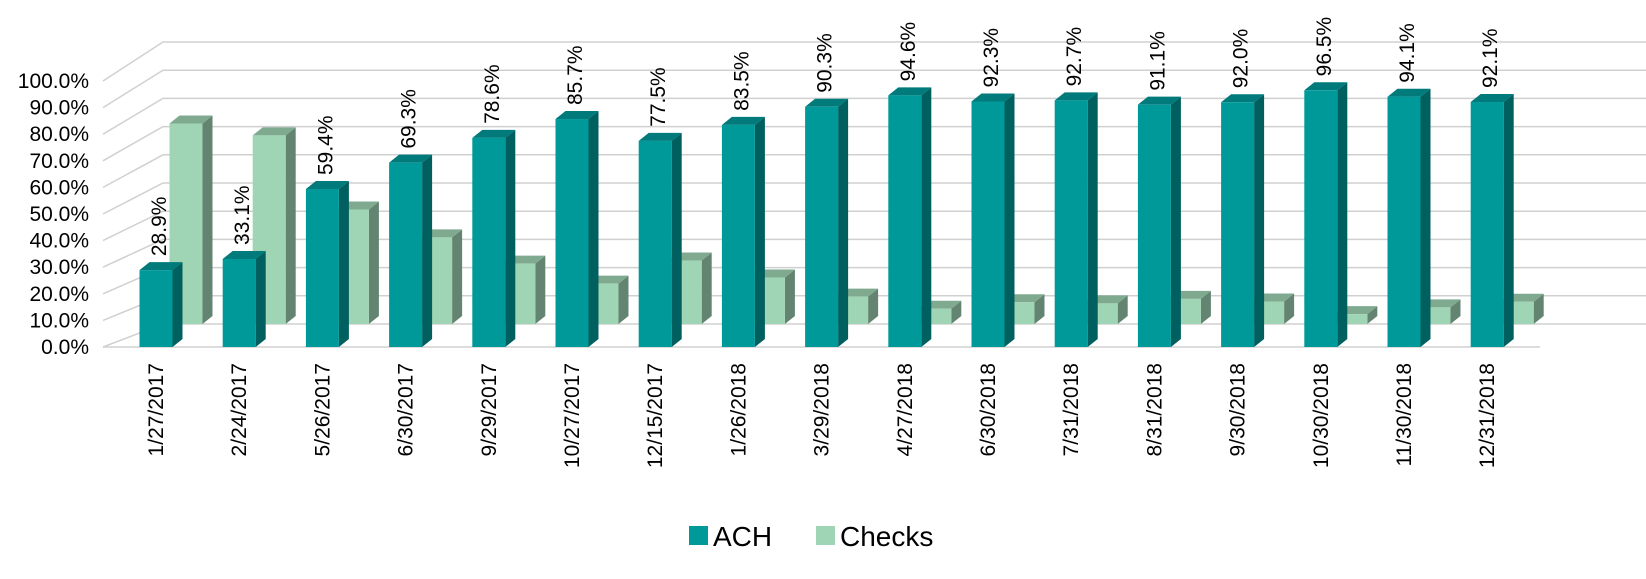 Image resolution: width=1646 pixels, height=579 pixels. Describe the element at coordinates (1407, 53) in the screenshot. I see `ach-data-label: 94.1%` at that location.